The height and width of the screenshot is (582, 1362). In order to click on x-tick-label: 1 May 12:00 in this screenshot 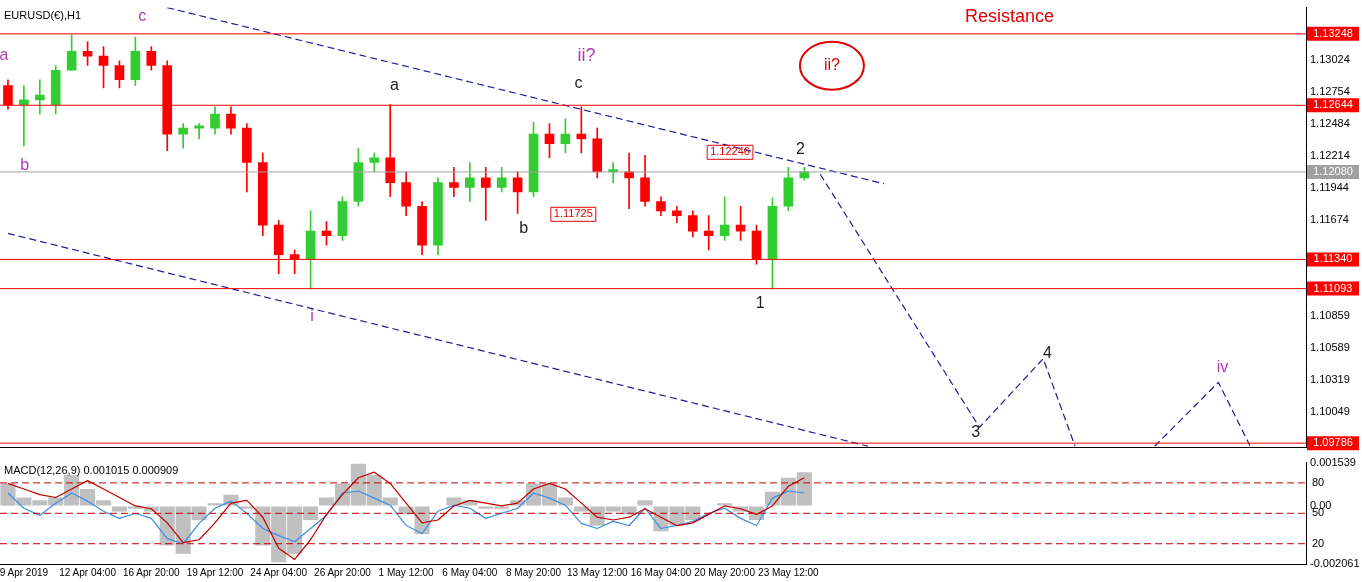, I will do `click(406, 572)`.